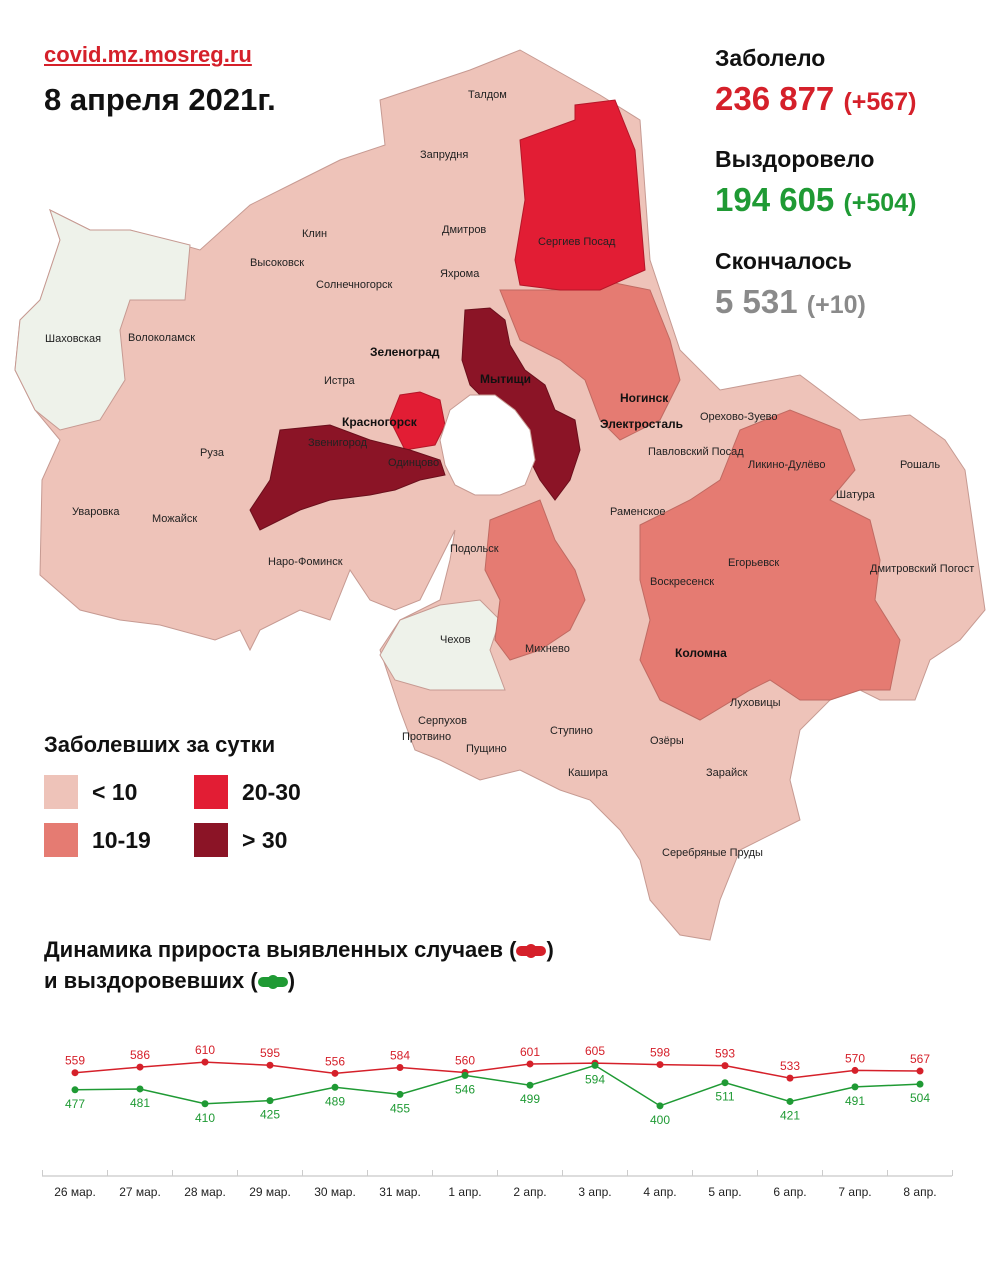  Describe the element at coordinates (790, 302) in the screenshot. I see `deaths-value: 5 531 (+10)` at that location.